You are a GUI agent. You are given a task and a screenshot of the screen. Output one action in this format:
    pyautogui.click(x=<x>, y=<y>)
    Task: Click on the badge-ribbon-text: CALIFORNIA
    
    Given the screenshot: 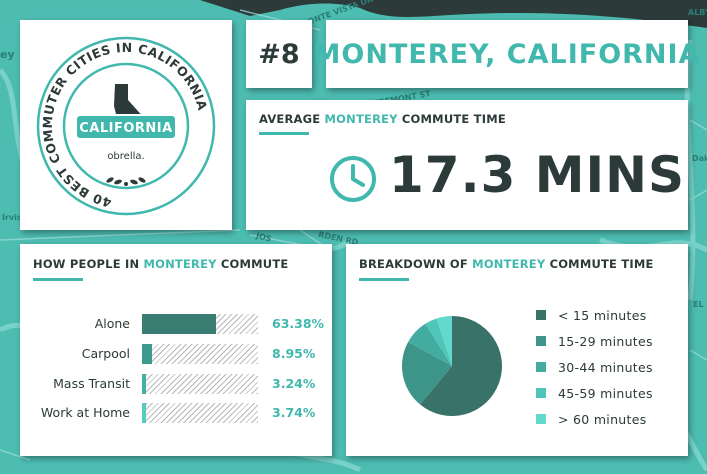 What is the action you would take?
    pyautogui.click(x=125, y=128)
    